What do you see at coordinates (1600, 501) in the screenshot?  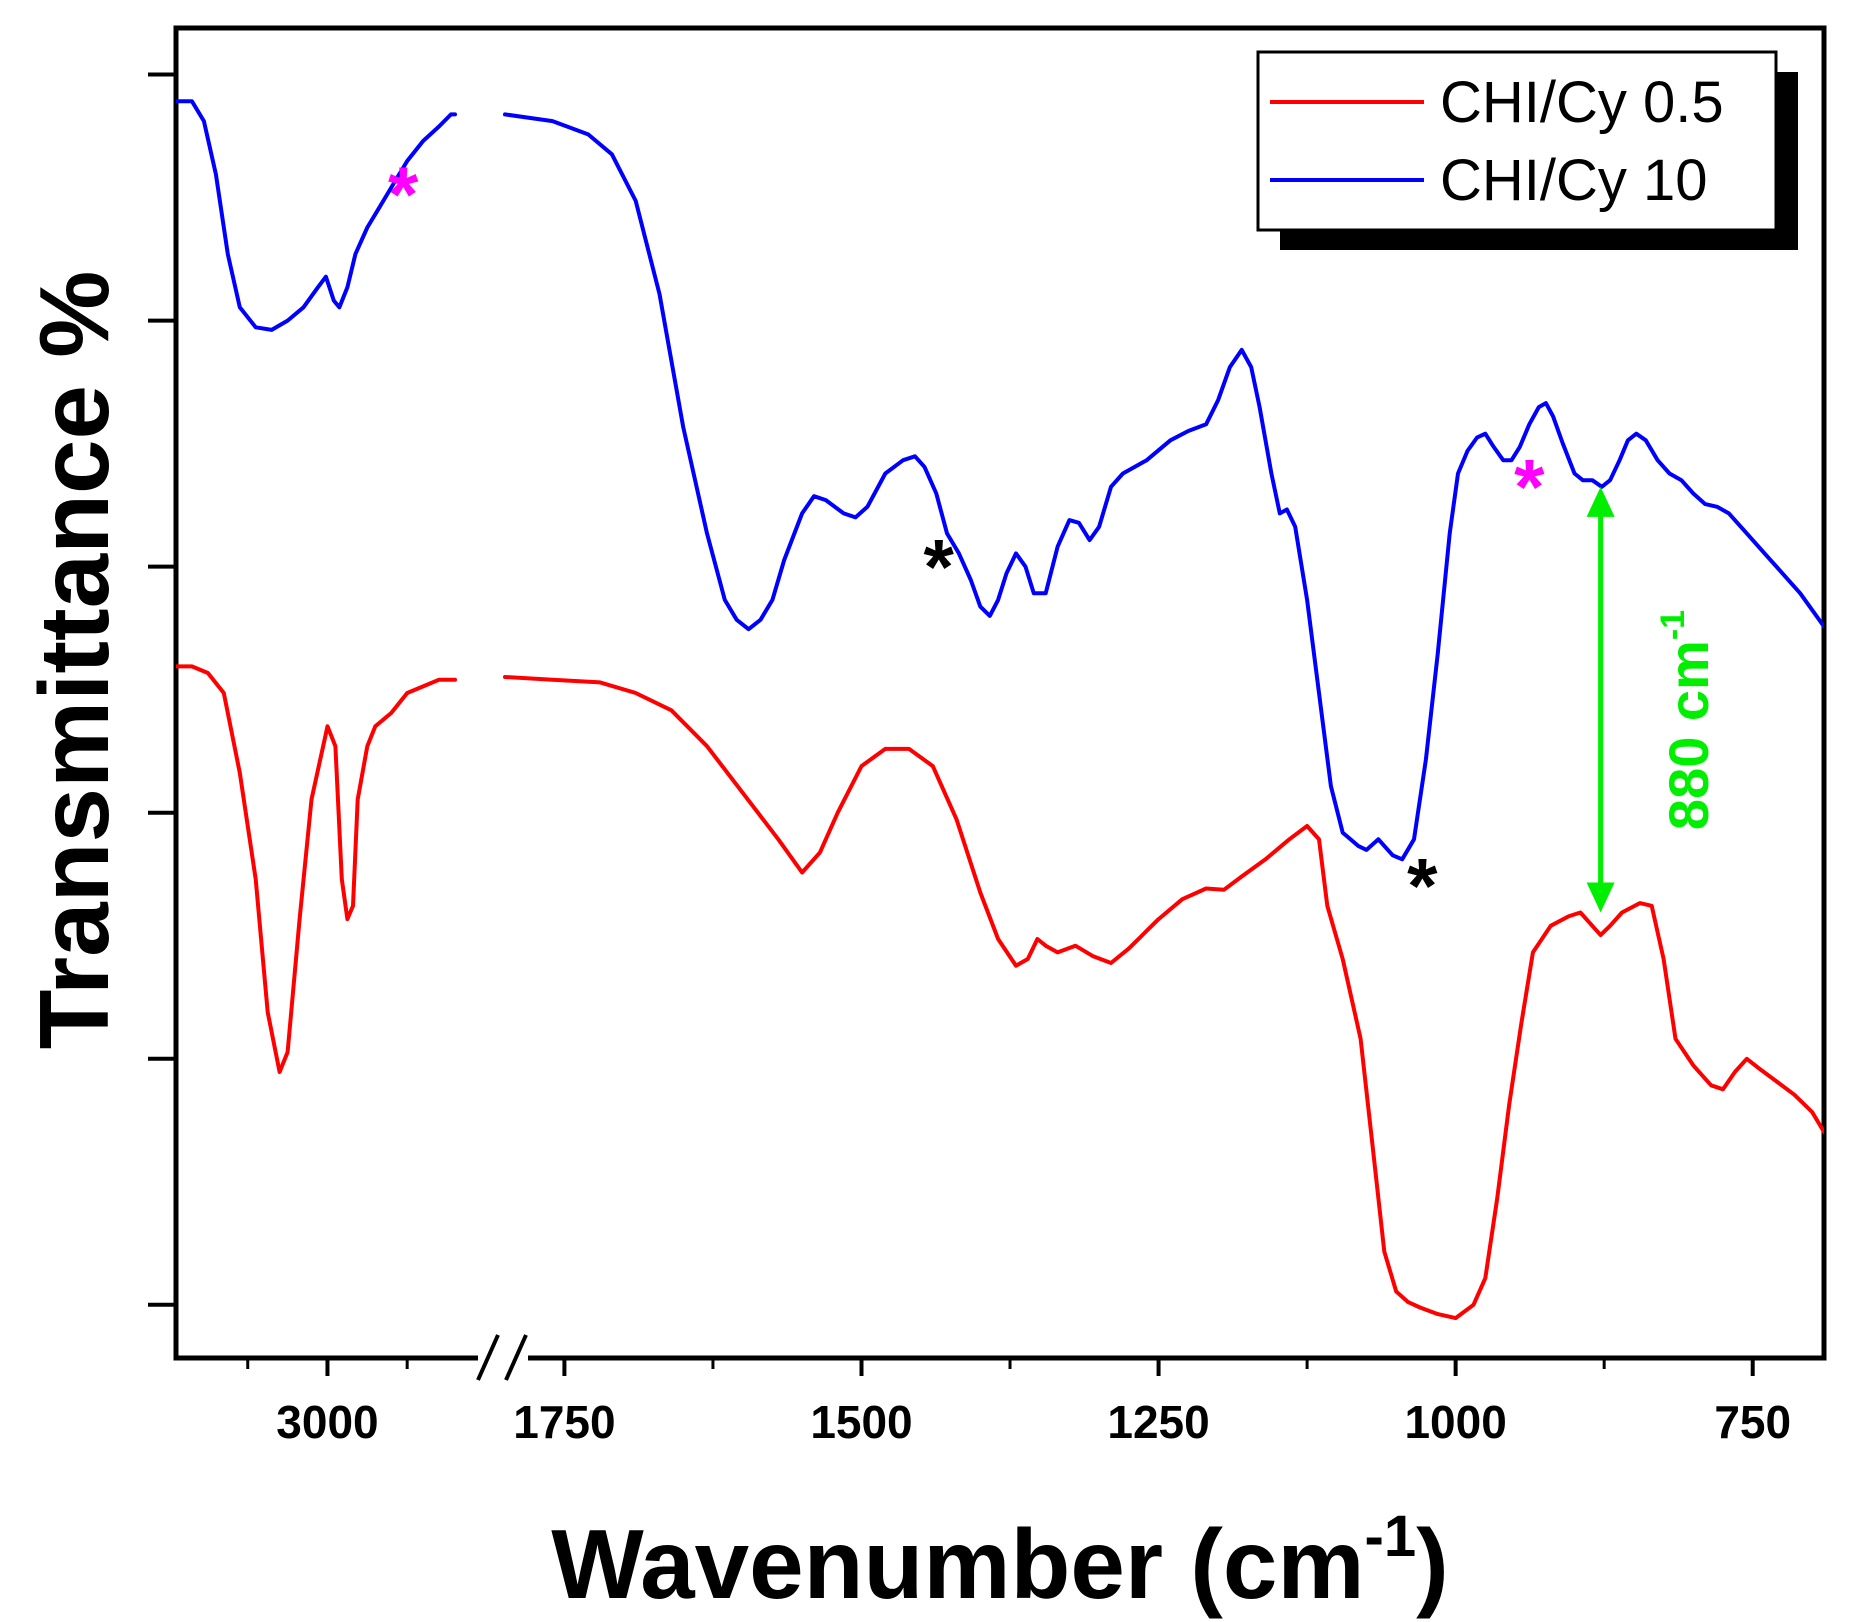 I see `arrow-head-top` at bounding box center [1600, 501].